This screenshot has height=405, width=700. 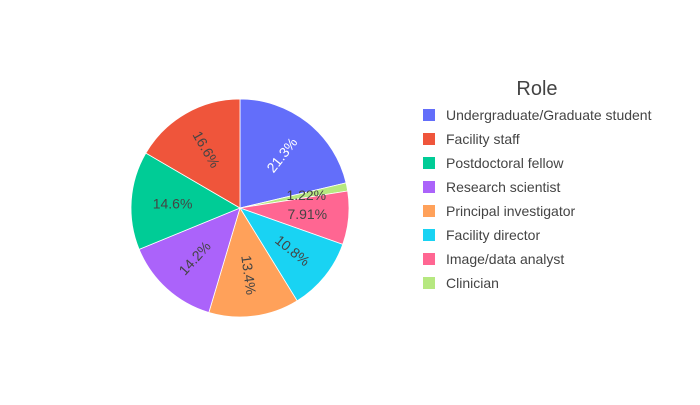 I want to click on pie-slice-principal-investigator, so click(x=253, y=262).